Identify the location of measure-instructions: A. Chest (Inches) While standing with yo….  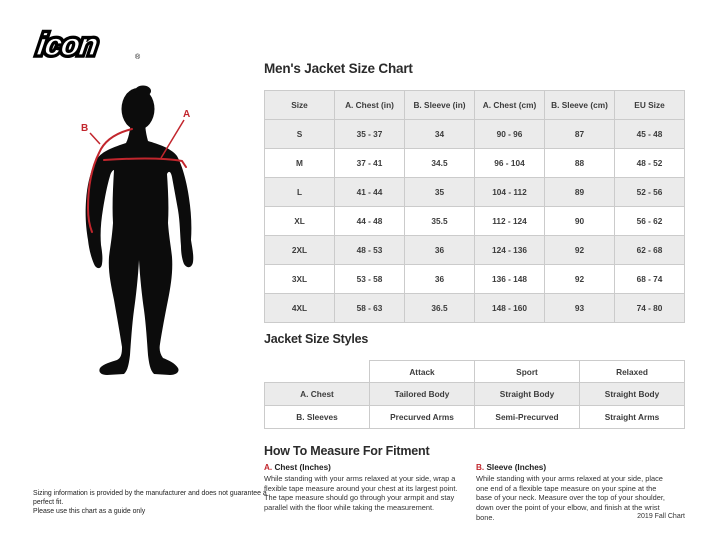
(476, 493).